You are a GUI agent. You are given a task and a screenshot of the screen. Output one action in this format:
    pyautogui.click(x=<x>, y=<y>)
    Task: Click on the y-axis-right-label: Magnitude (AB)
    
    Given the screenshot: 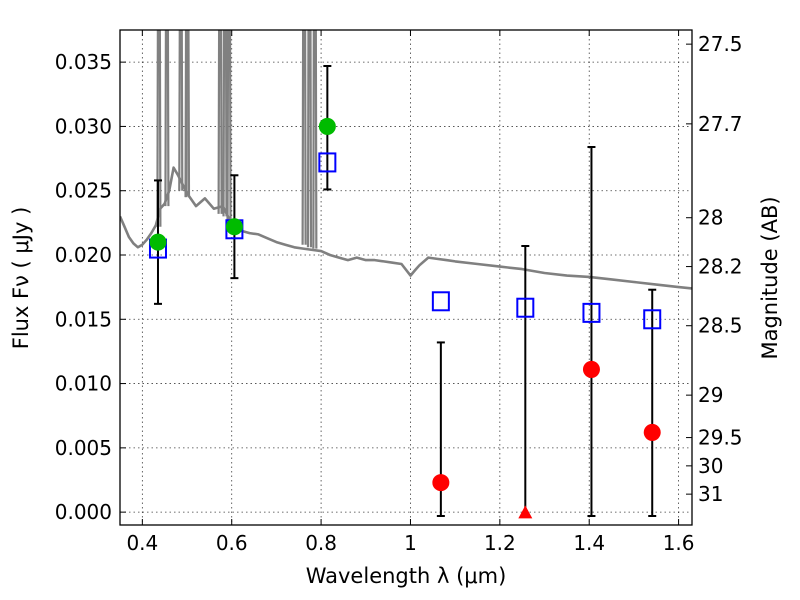 What is the action you would take?
    pyautogui.click(x=770, y=277)
    